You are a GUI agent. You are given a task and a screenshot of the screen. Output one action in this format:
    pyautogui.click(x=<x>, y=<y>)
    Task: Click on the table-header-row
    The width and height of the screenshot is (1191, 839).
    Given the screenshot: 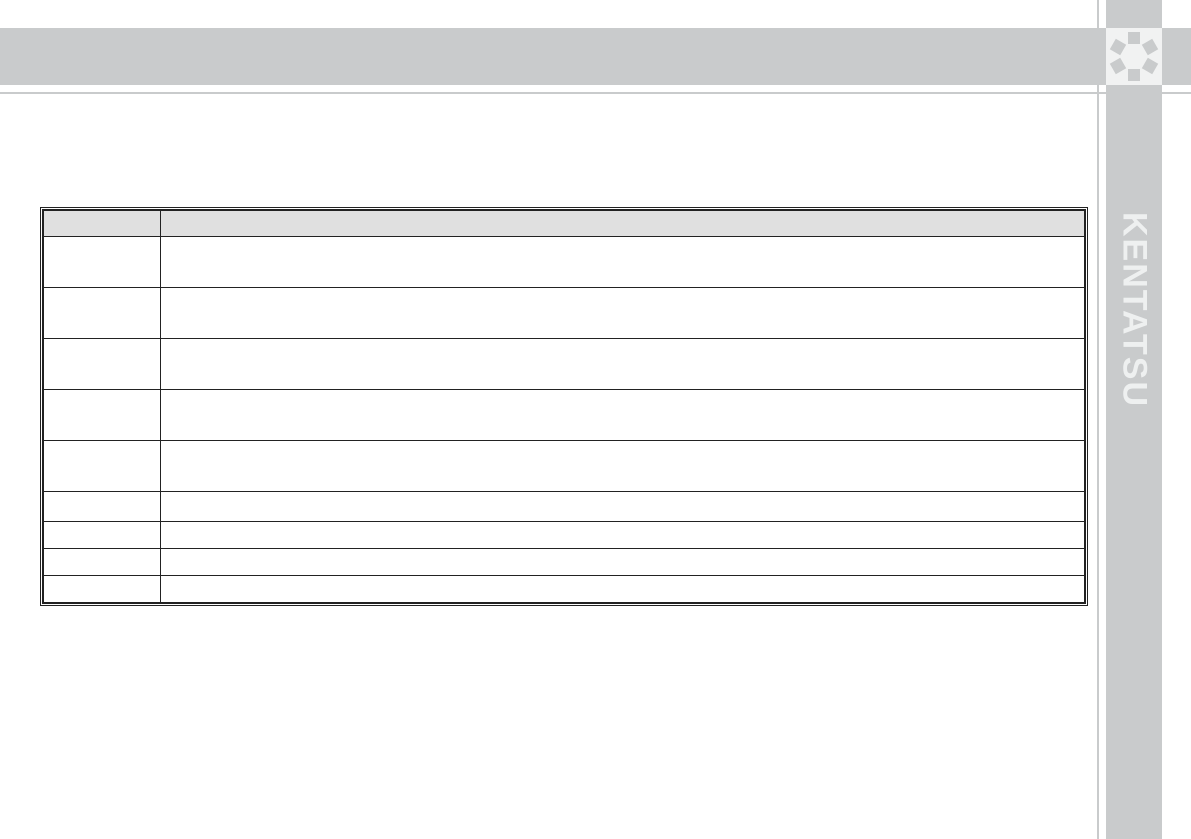 What is the action you would take?
    pyautogui.click(x=564, y=223)
    